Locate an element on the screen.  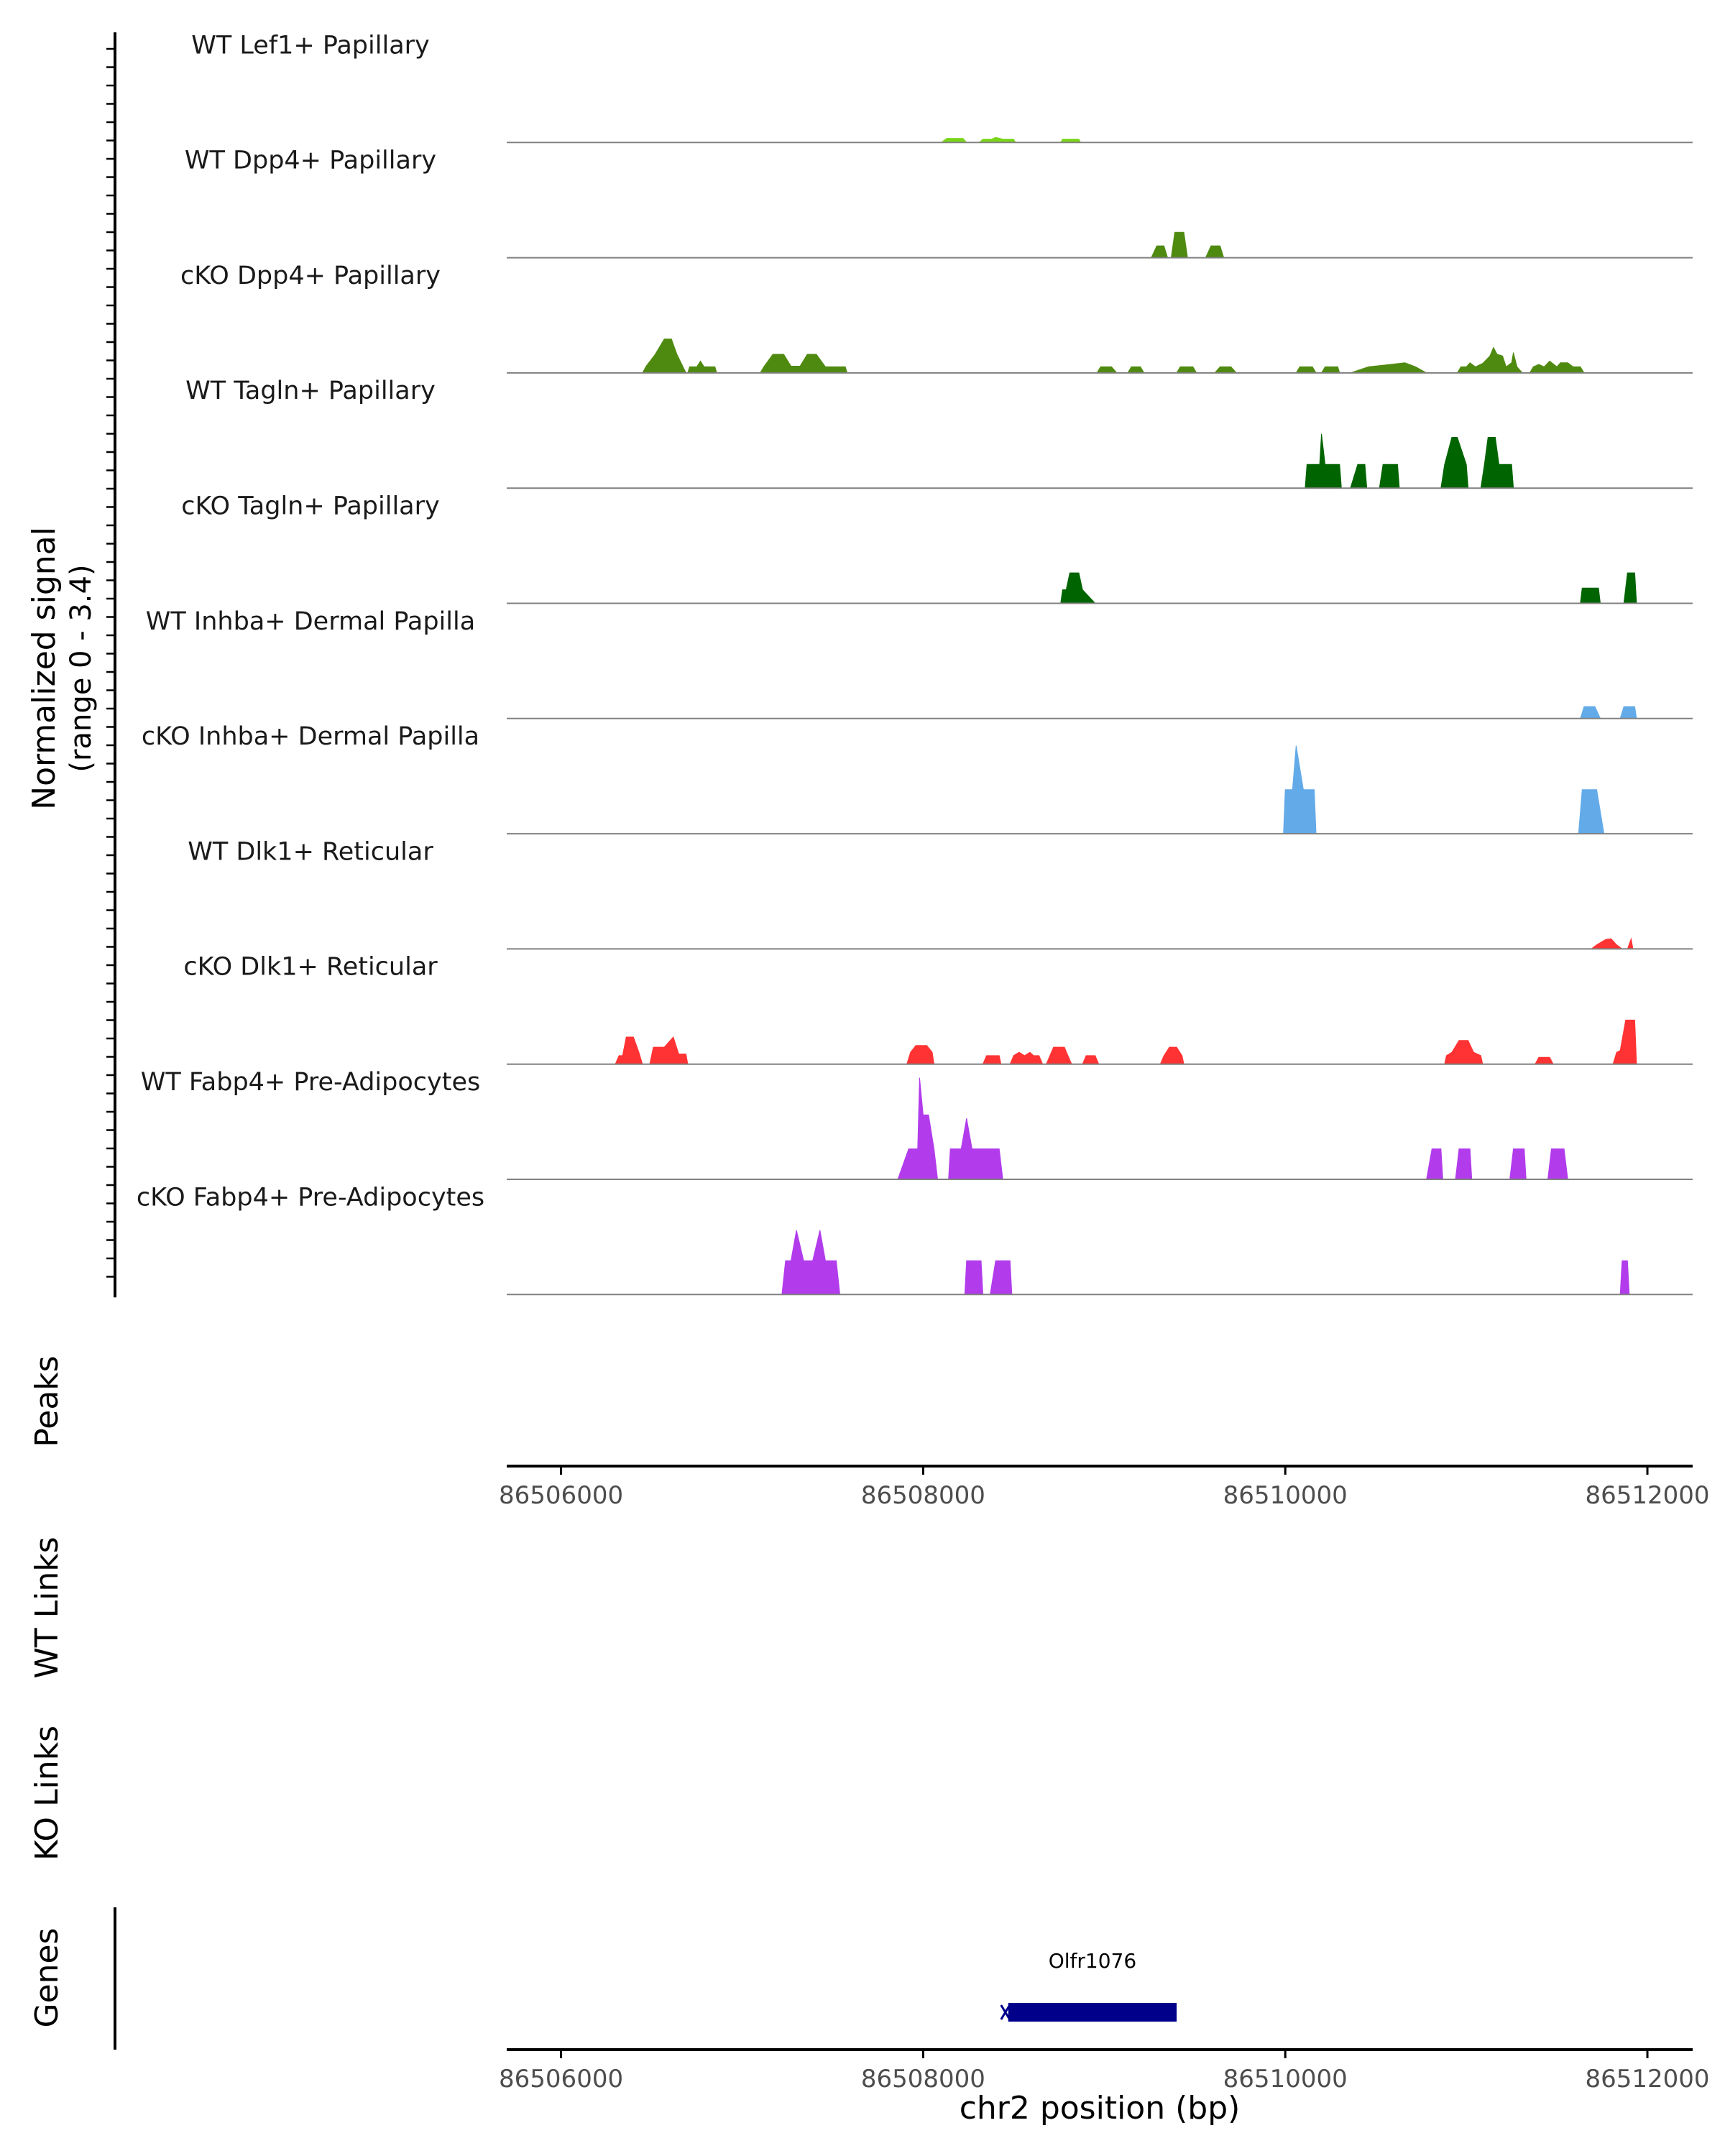
track-label: WT Dpp4+ Papillary is located at coordinates (310, 161).